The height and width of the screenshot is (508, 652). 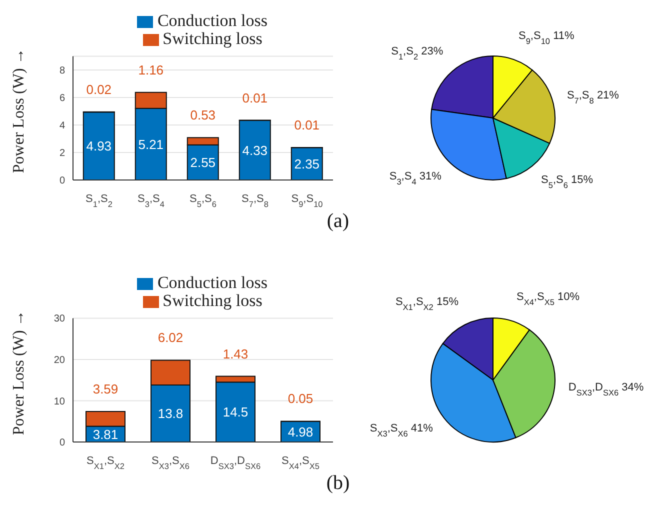 I want to click on data-label: 21%, so click(x=607, y=96).